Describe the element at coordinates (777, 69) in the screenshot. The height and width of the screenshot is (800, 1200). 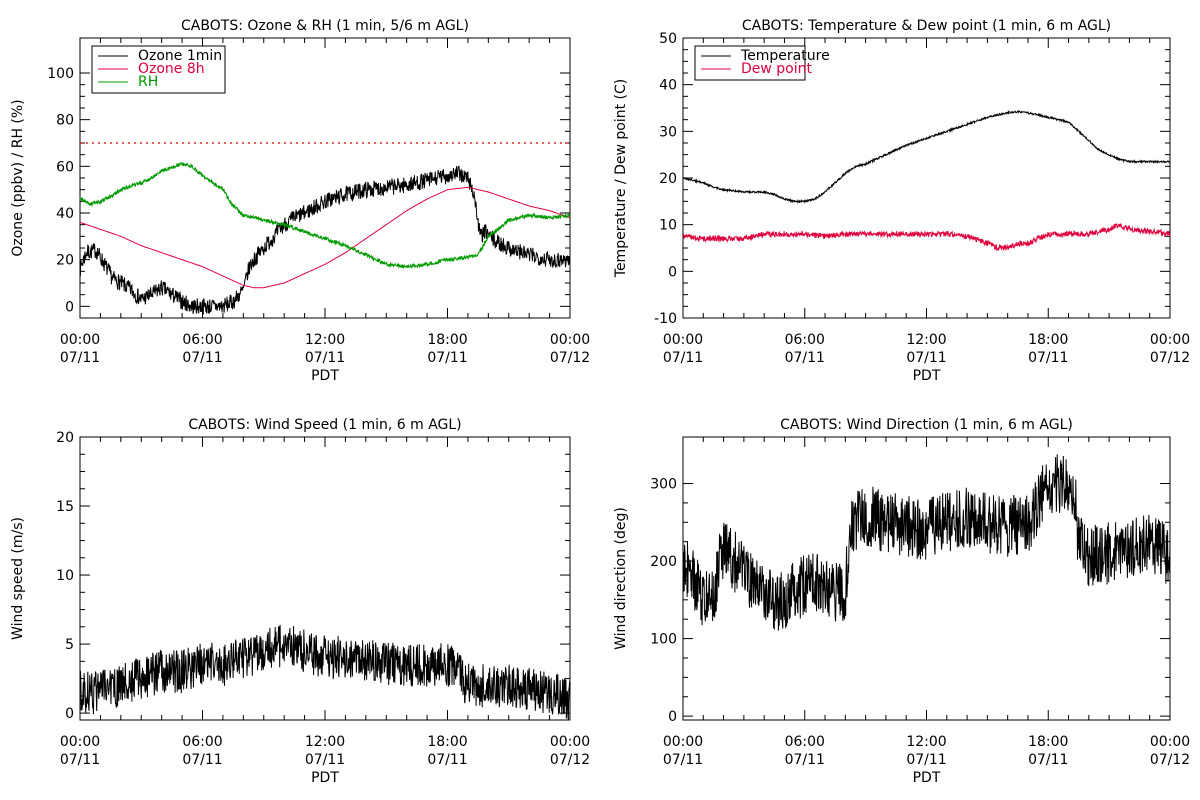
I see `legend-label: Dew point` at that location.